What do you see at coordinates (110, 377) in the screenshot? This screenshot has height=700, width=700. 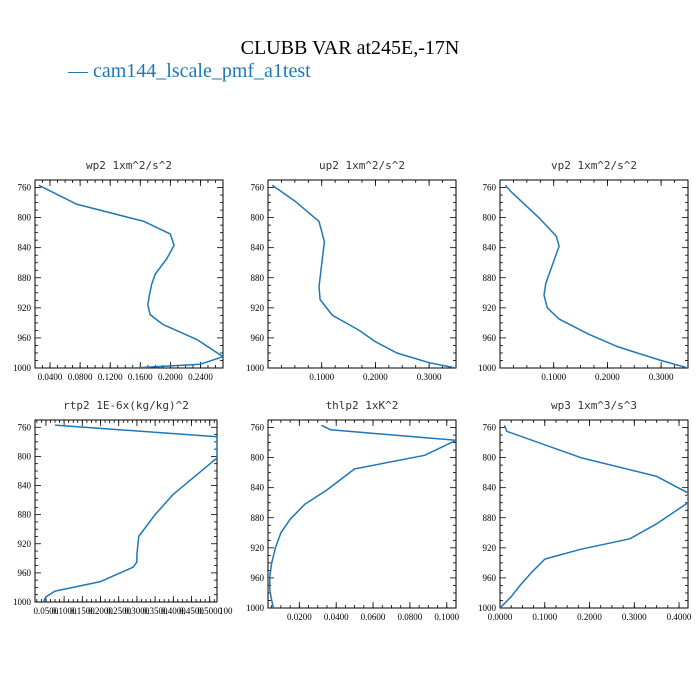 I see `x-tick-label: 0.1200` at bounding box center [110, 377].